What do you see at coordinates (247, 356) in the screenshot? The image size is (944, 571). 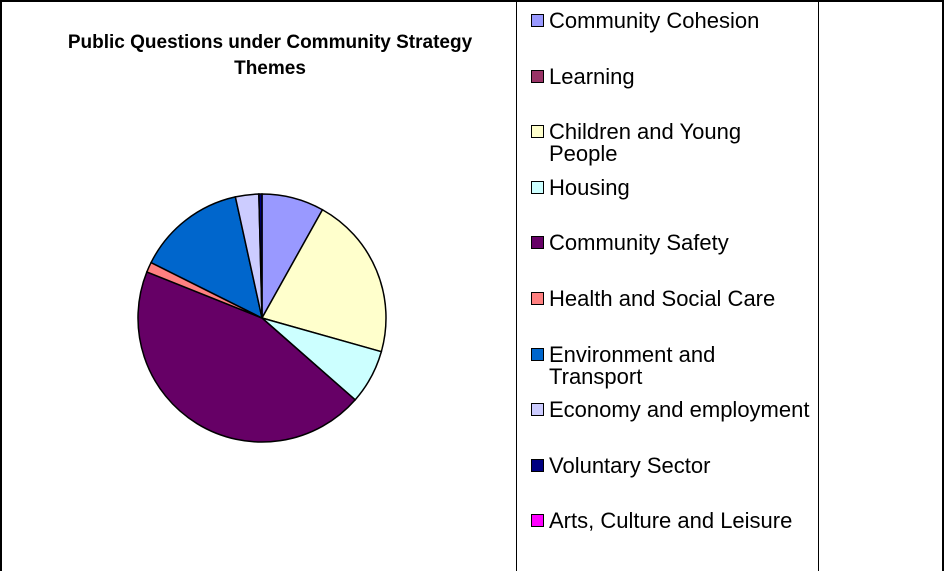 I see `pie-slice-community-safety` at bounding box center [247, 356].